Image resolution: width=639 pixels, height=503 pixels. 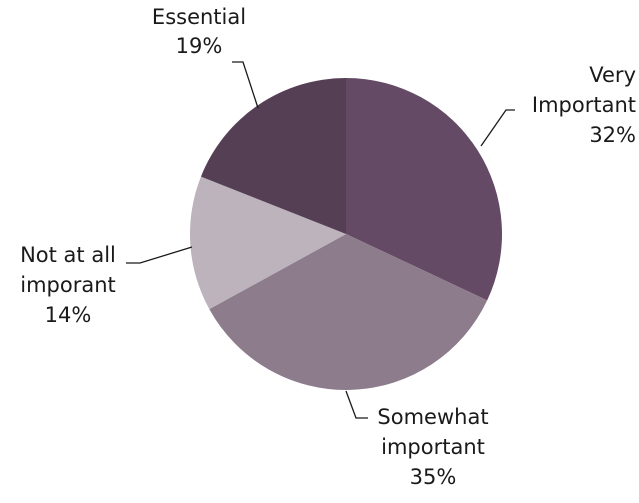 What do you see at coordinates (433, 477) in the screenshot?
I see `slice-value-label: 35%` at bounding box center [433, 477].